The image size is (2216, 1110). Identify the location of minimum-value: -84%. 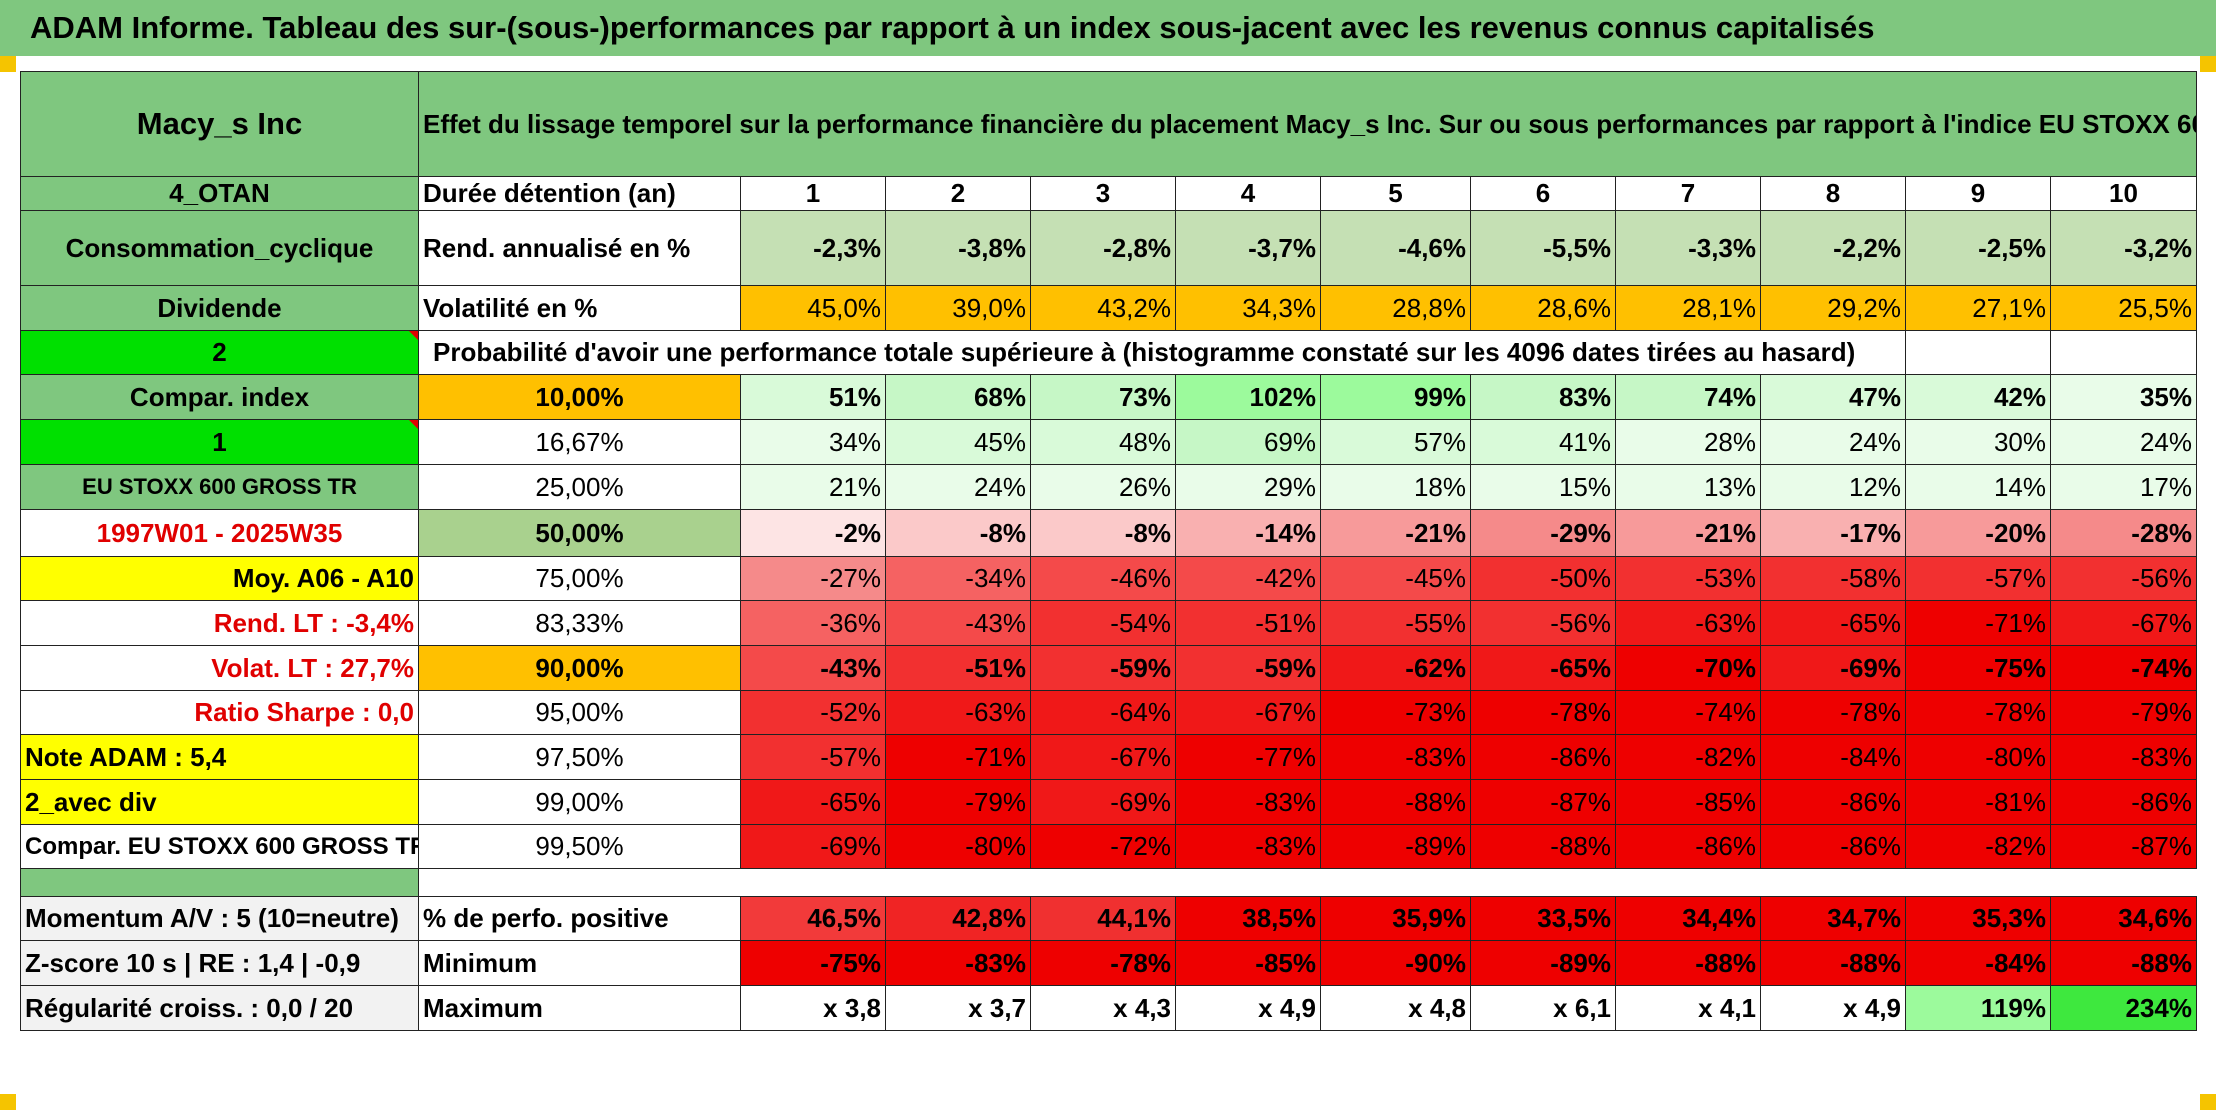
(1978, 963).